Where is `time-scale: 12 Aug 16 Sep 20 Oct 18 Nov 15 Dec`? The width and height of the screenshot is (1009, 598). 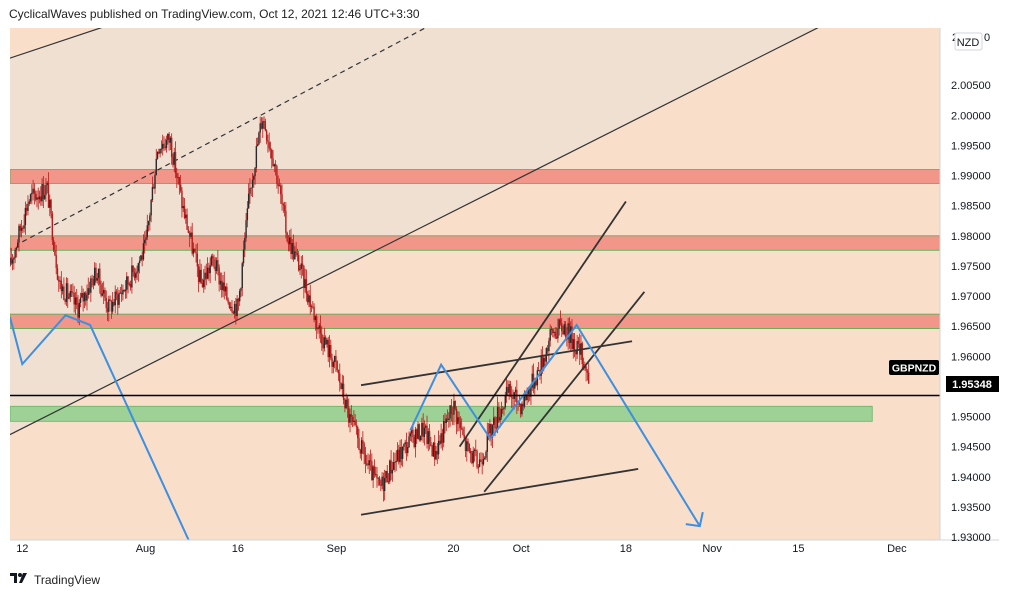
time-scale: 12 Aug 16 Sep 20 Oct 18 Nov 15 Dec is located at coordinates (461, 549).